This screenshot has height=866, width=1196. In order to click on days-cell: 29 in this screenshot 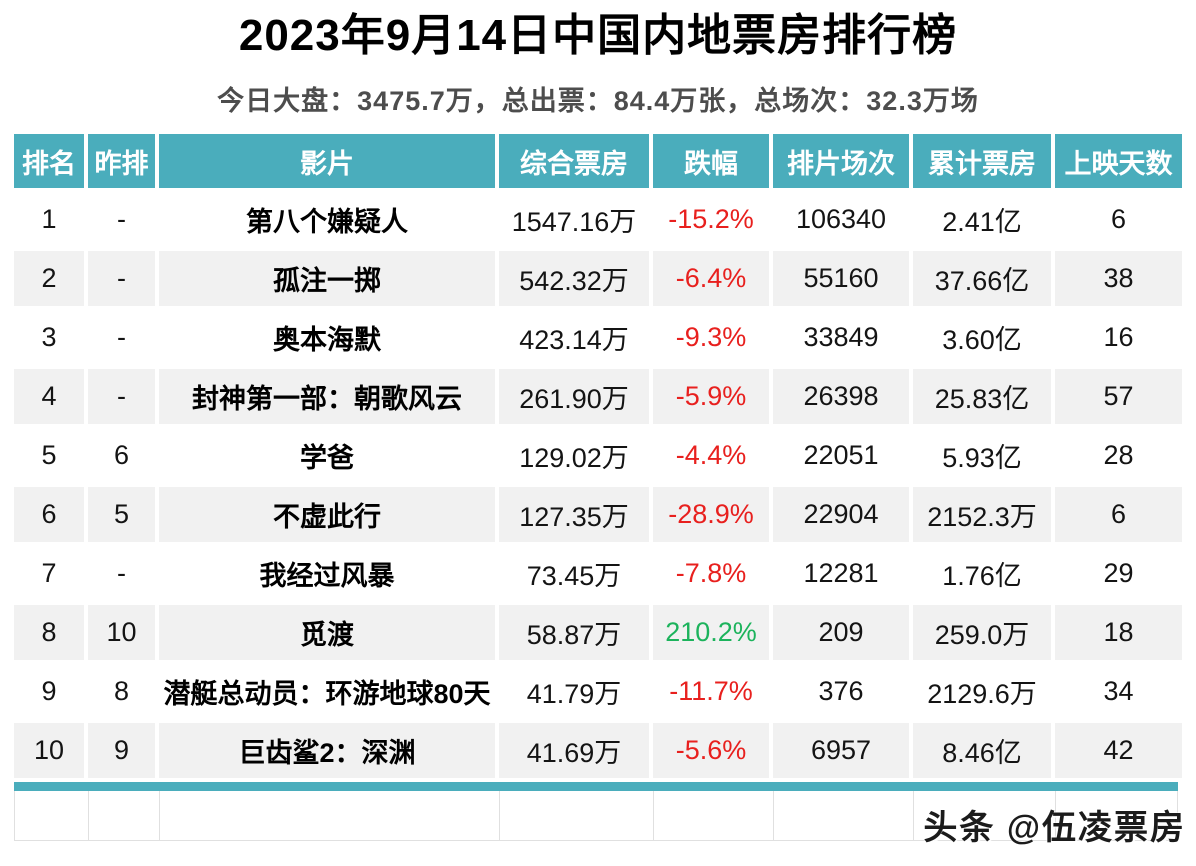, I will do `click(1118, 573)`.